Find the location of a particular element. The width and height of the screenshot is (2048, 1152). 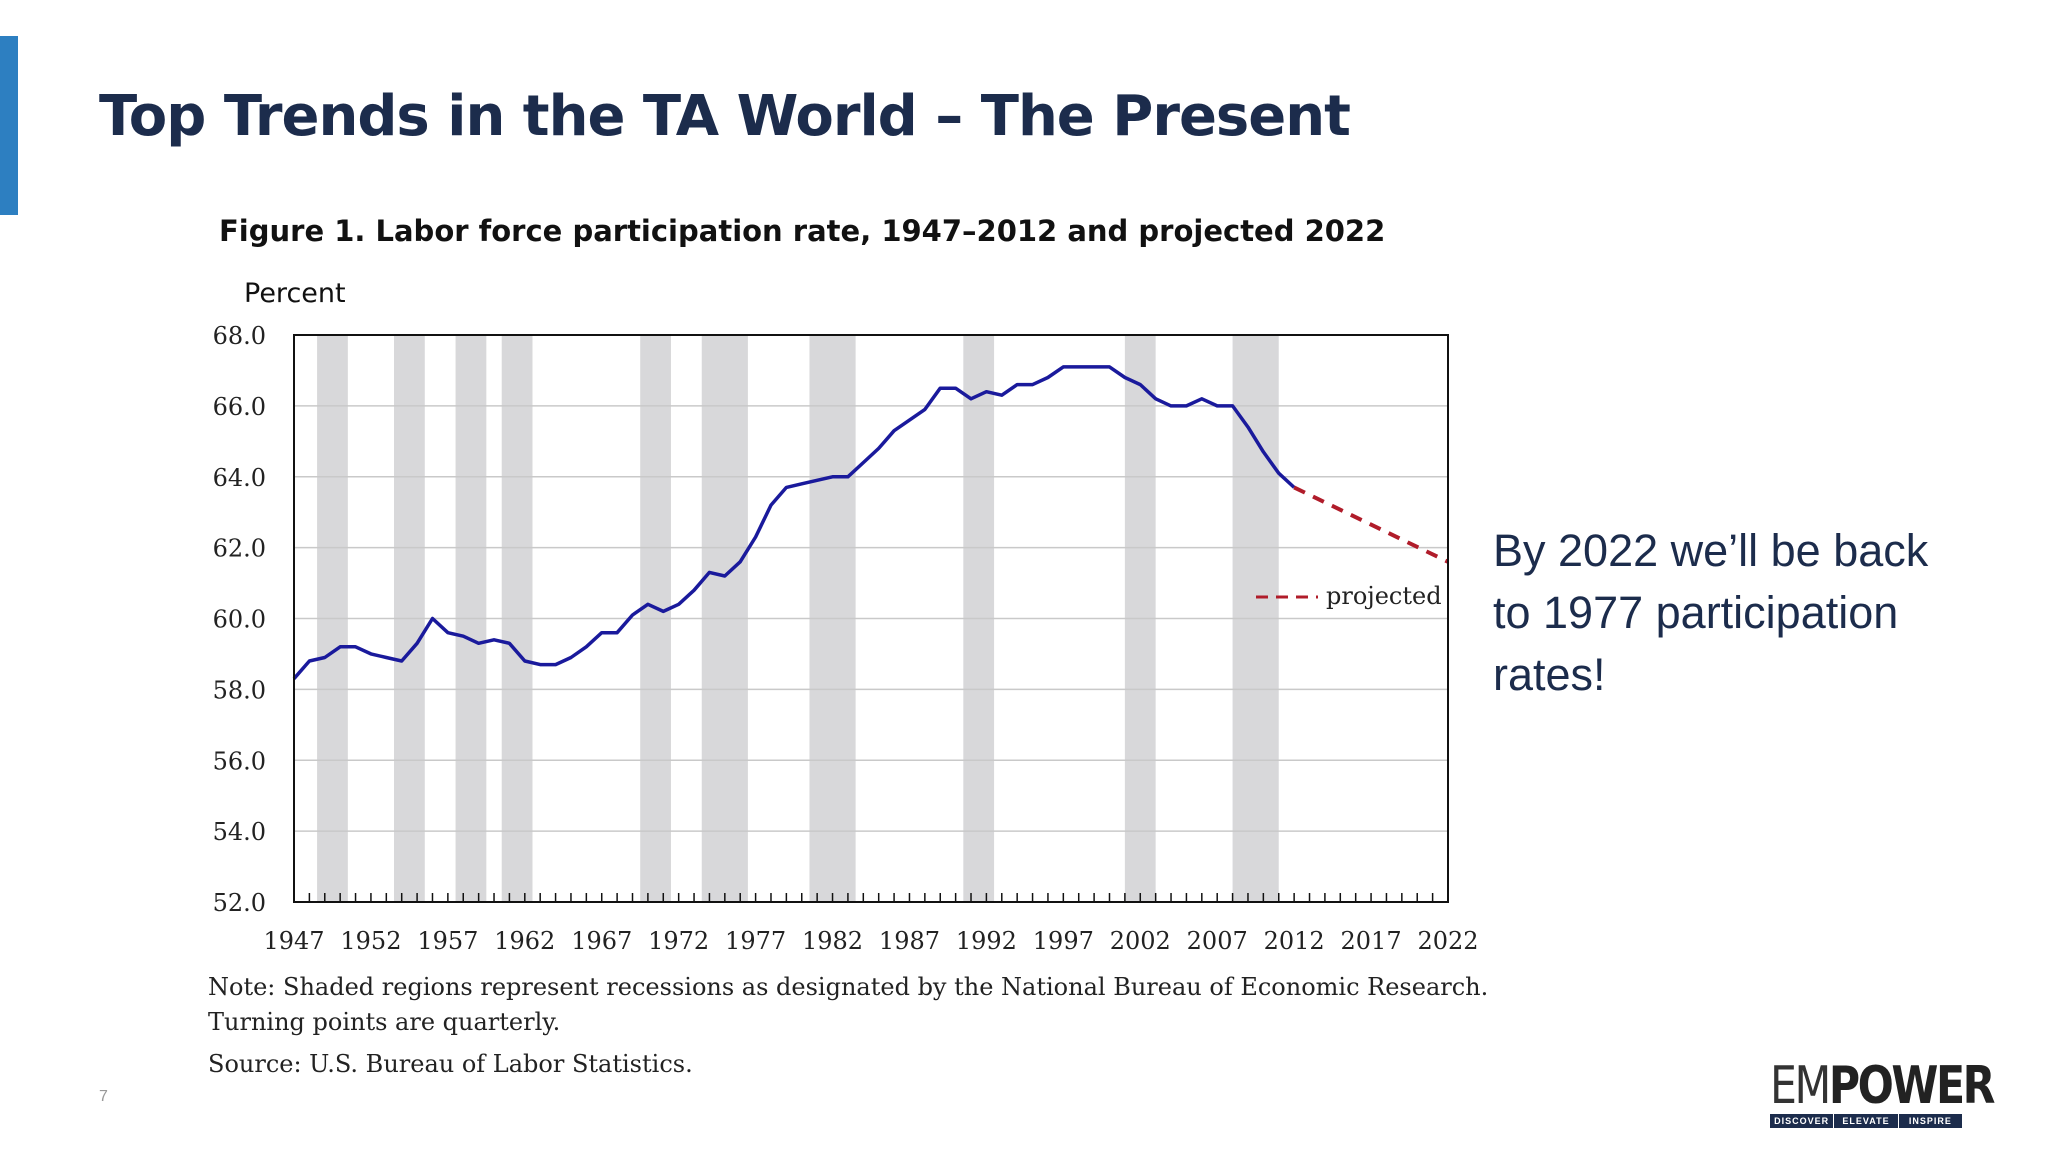

page-number: 7 is located at coordinates (103, 1096).